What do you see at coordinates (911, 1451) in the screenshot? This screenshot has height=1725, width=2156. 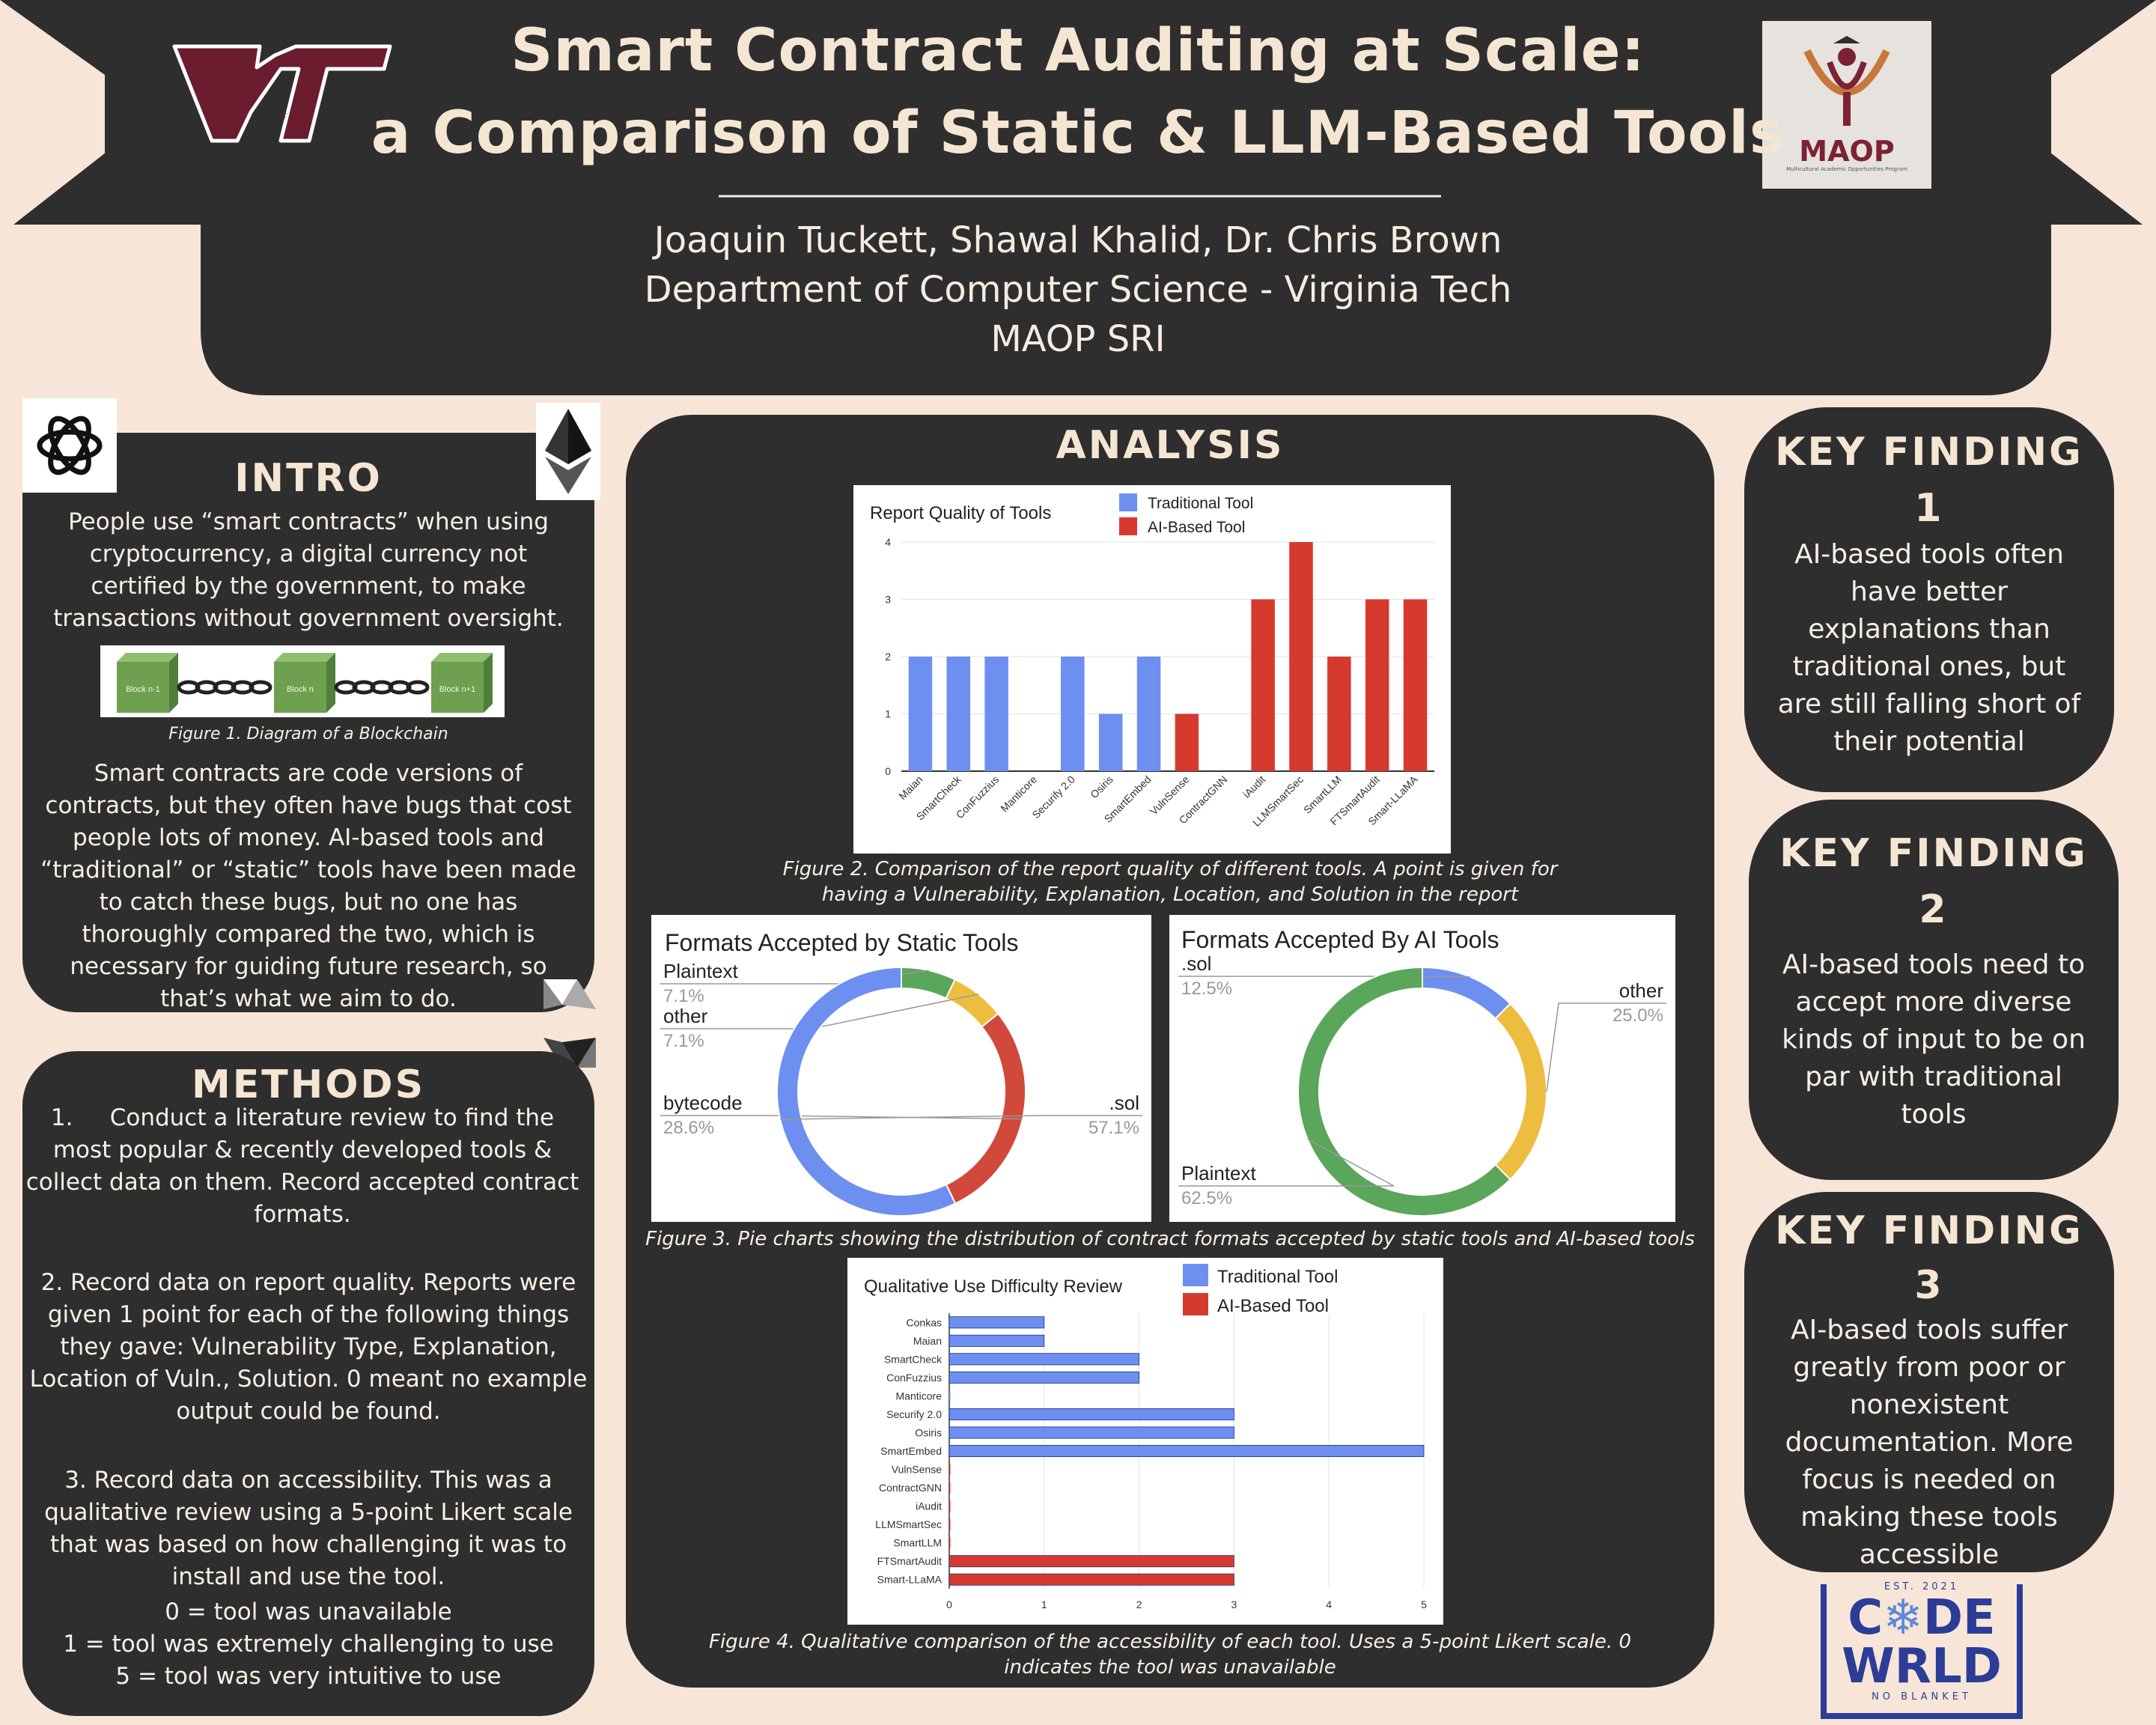 I see `chart2-category-label: SmartEmbed` at bounding box center [911, 1451].